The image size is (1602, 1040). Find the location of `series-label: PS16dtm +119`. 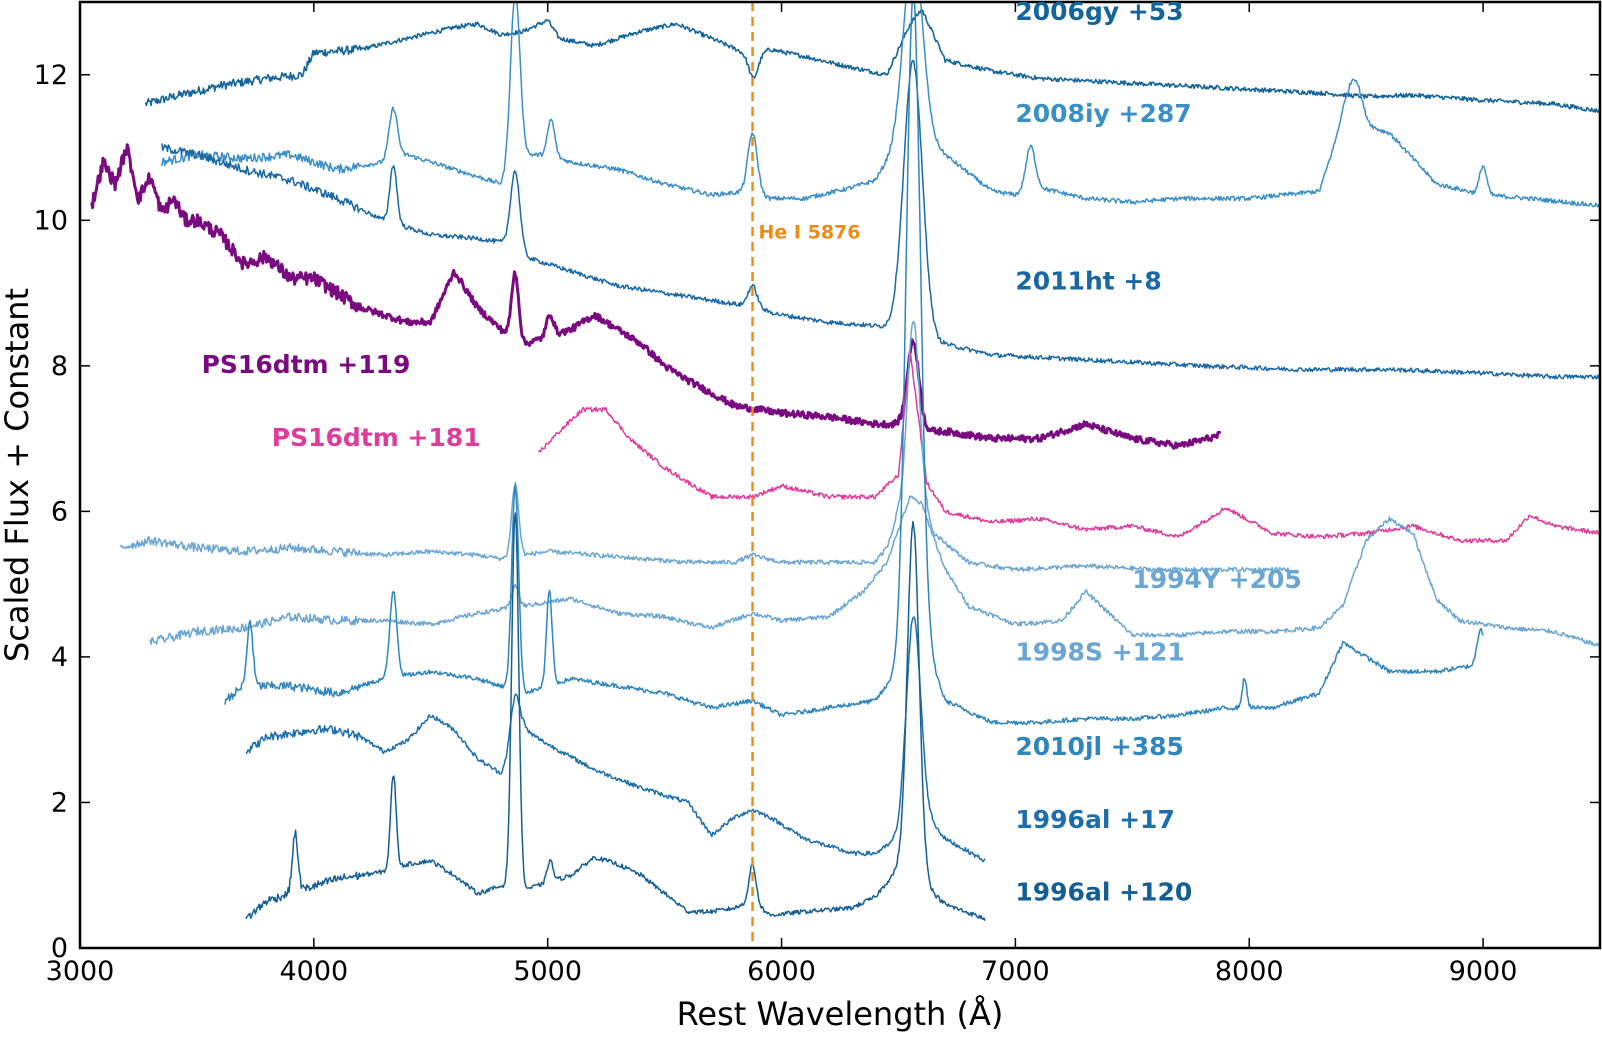

series-label: PS16dtm +119 is located at coordinates (306, 364).